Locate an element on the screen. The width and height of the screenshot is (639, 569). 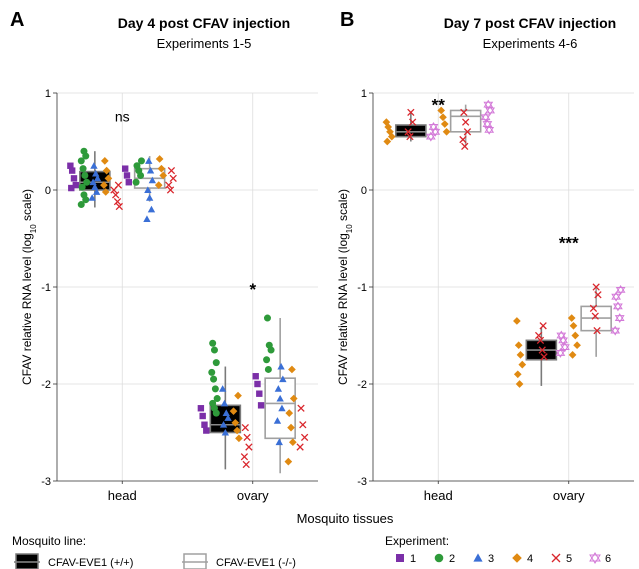
panel-a-subtitle: Experiments 1-5 is located at coordinates (204, 43).